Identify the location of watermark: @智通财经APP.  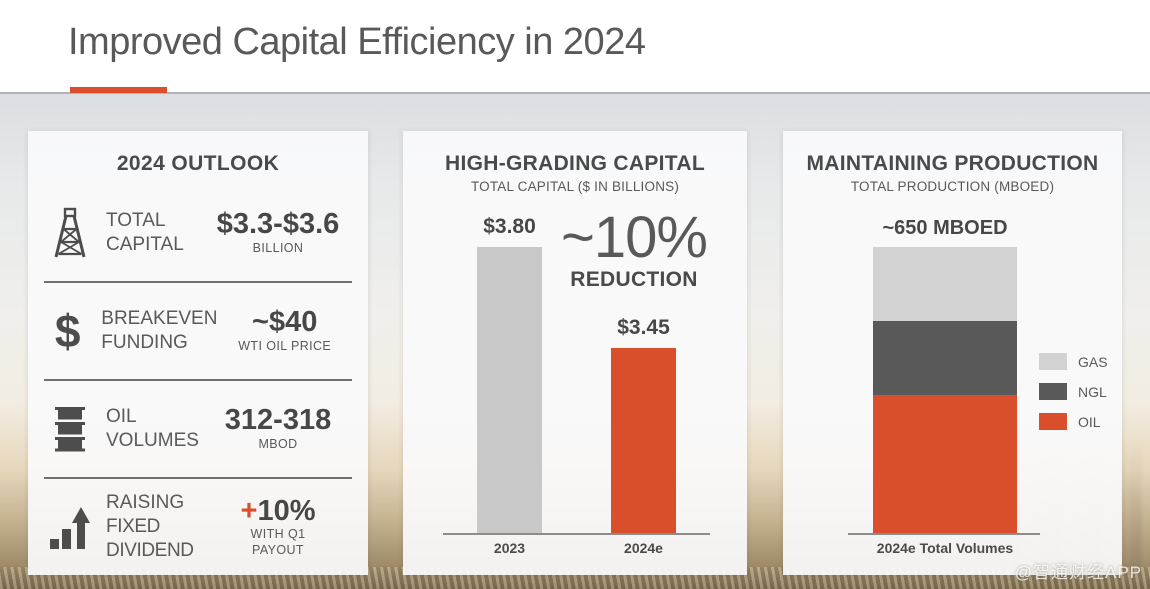
(1078, 572).